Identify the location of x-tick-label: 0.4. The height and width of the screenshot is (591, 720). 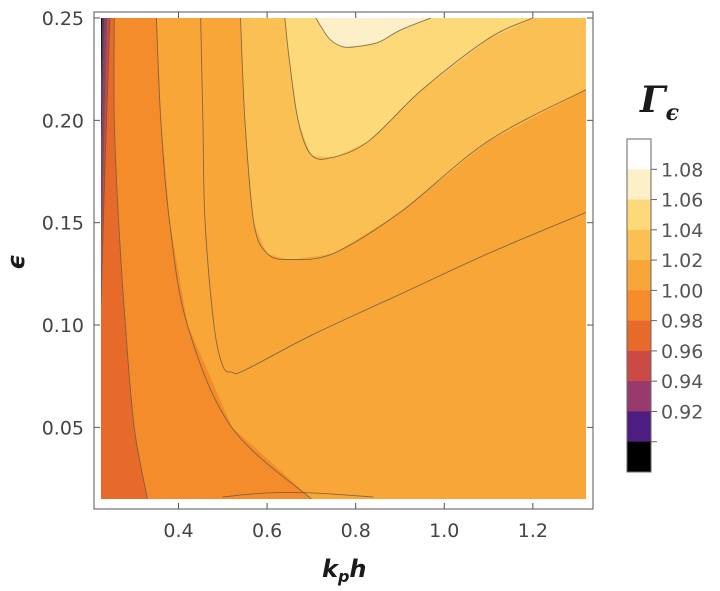
(178, 531).